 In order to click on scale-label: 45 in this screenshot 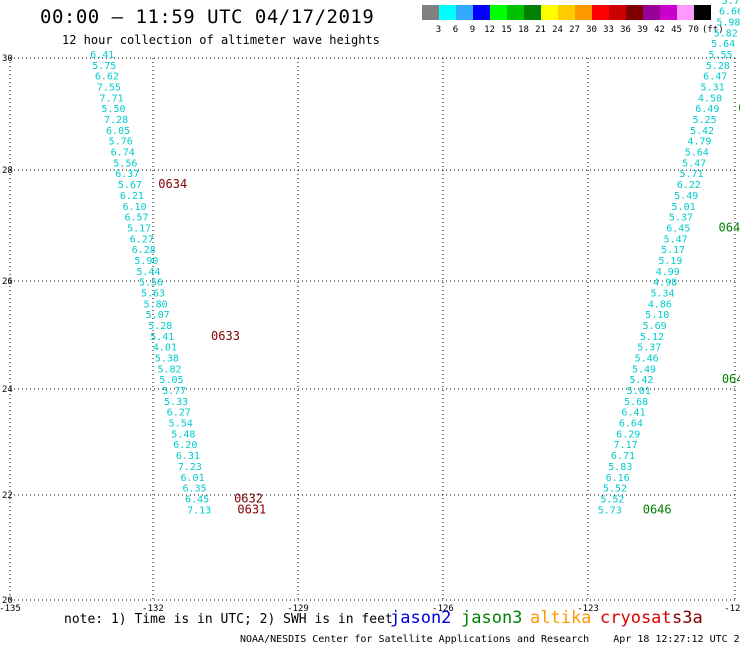, I will do `click(676, 30)`.